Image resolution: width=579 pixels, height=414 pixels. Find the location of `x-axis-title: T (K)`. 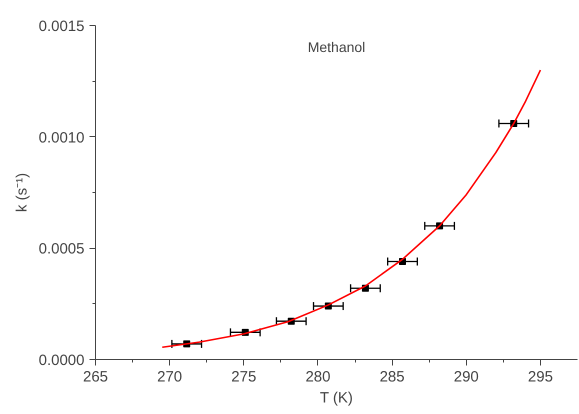

x-axis-title: T (K) is located at coordinates (336, 398).